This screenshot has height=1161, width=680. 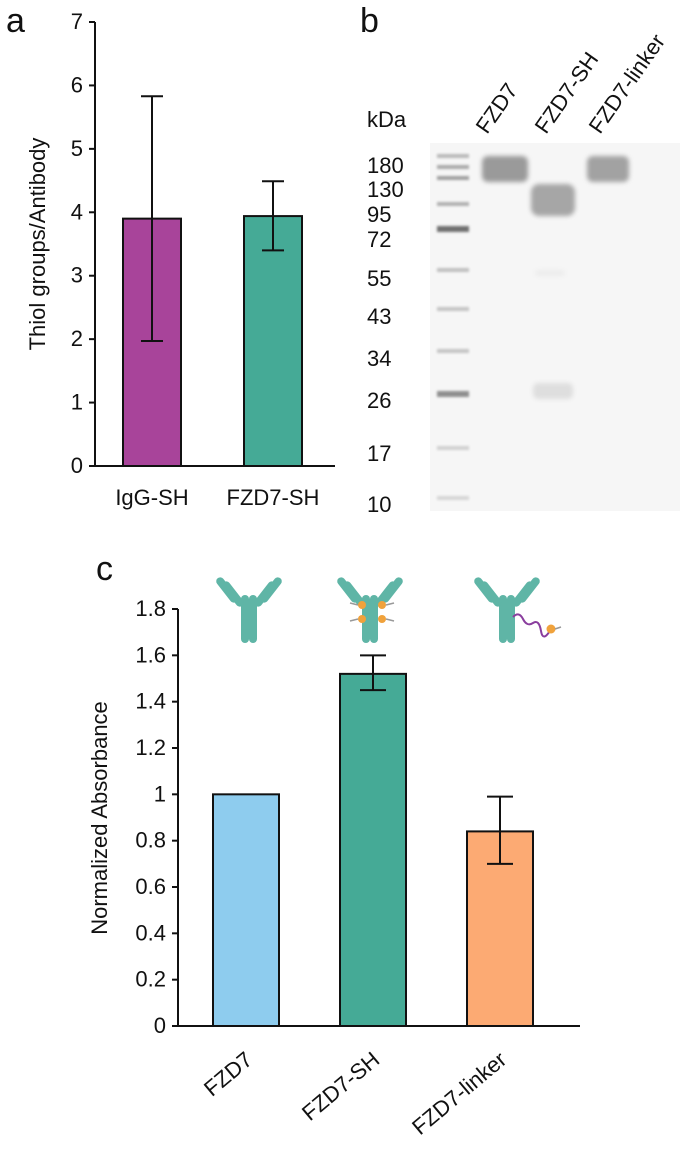 I want to click on gel-marker-label: 17, so click(x=379, y=453).